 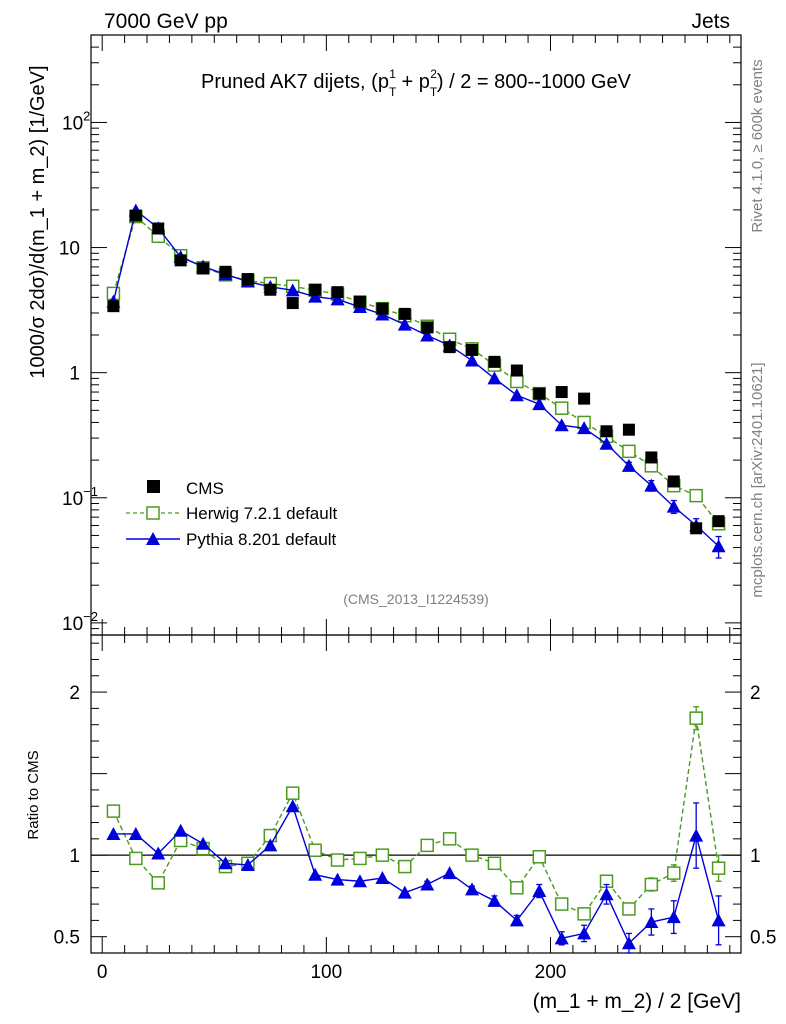 I want to click on pythia-ratio-line, so click(x=416, y=874).